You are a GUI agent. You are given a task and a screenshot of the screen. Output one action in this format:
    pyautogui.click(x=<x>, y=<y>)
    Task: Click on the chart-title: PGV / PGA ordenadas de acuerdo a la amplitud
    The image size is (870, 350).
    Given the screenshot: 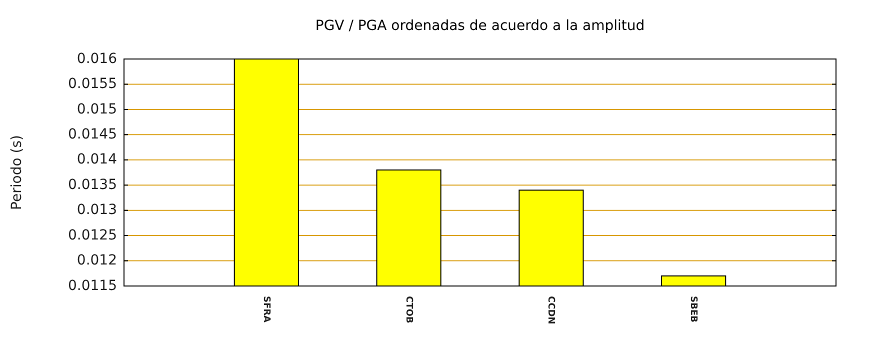 What is the action you would take?
    pyautogui.click(x=480, y=26)
    